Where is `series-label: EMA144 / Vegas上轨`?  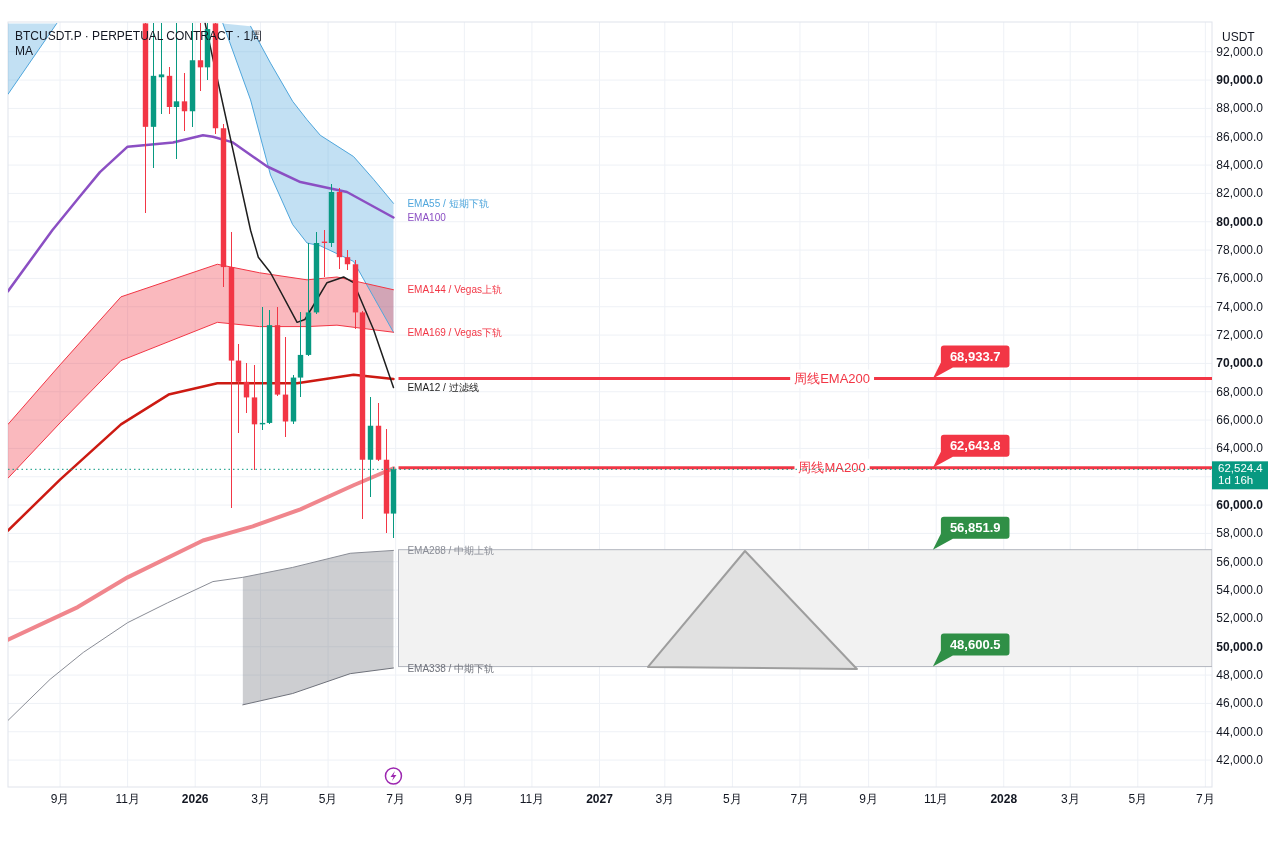 series-label: EMA144 / Vegas上轨 is located at coordinates (454, 290).